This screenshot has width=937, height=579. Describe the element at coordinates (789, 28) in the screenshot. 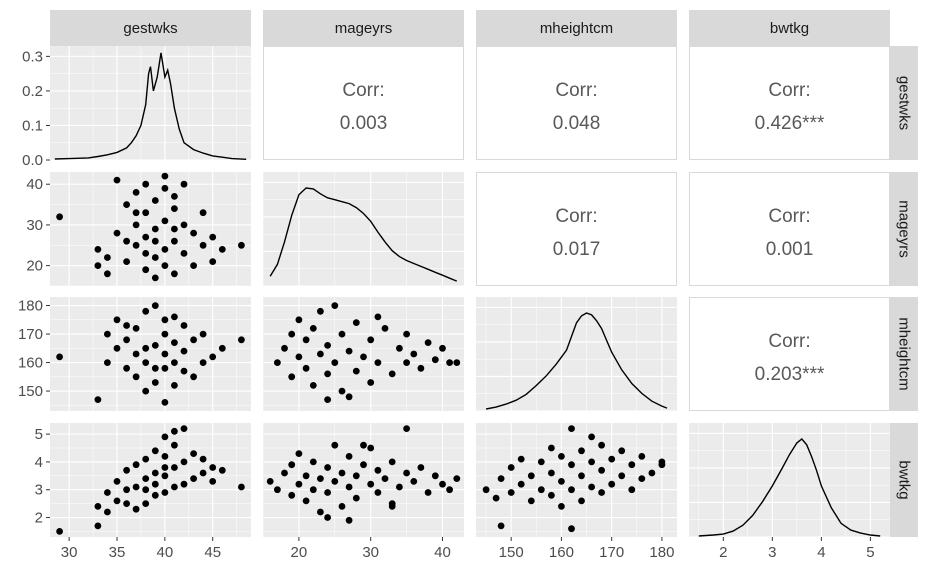

I see `strip-top-label-bwtkg: bwtkg` at that location.